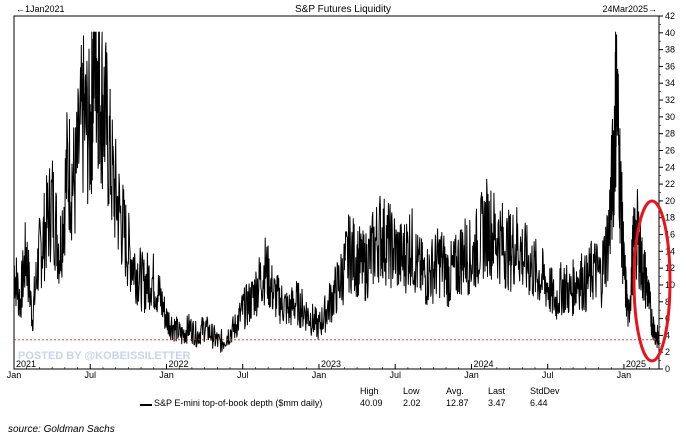 The height and width of the screenshot is (446, 686). Describe the element at coordinates (343, 9) in the screenshot. I see `chart-title: S&P Futures Liquidity` at that location.